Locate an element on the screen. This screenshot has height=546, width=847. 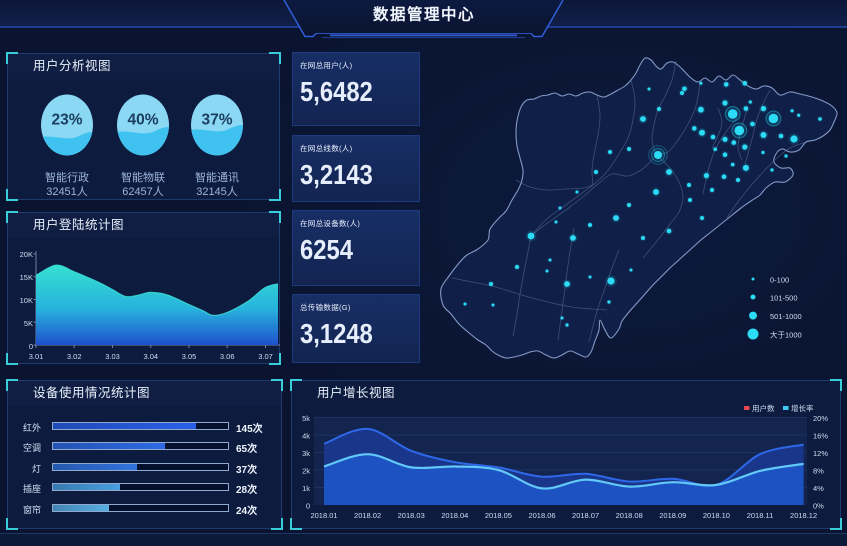
svg-text: 15K is located at coordinates (26, 277).